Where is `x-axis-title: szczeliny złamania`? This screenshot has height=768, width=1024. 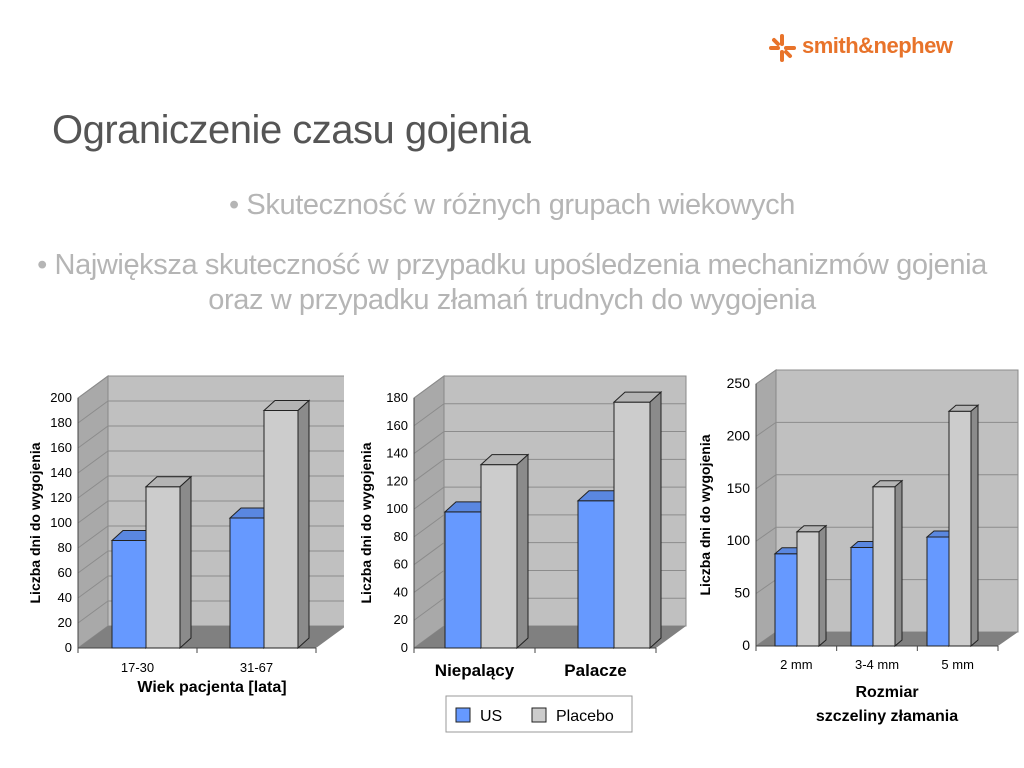 x-axis-title: szczeliny złamania is located at coordinates (887, 716).